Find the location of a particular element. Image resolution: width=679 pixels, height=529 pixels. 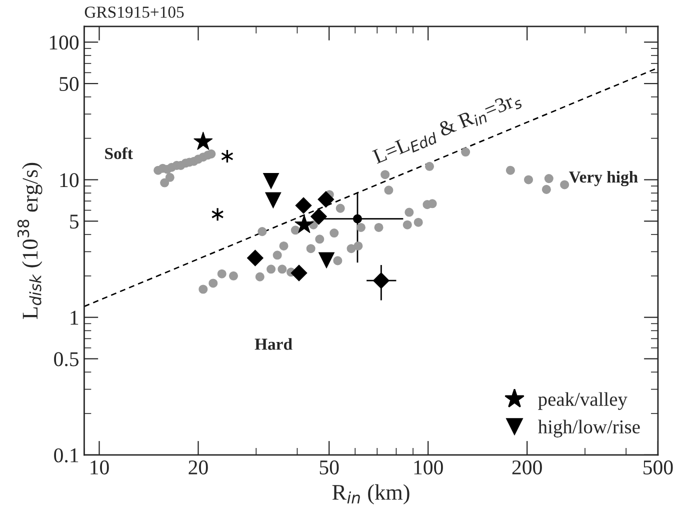

x-tick-label: 10 is located at coordinates (99, 467).